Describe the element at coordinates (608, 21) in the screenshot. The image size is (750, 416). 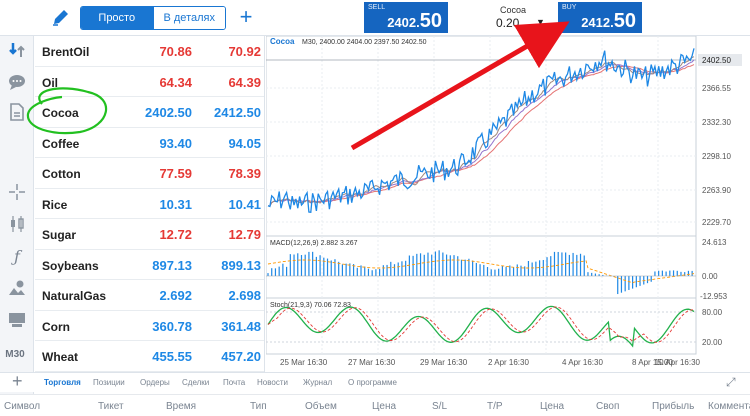
I see `buy-price: 2412.50` at that location.